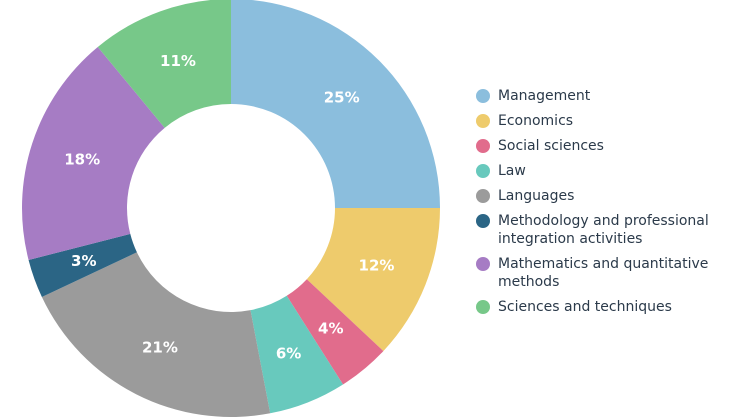  What do you see at coordinates (160, 347) in the screenshot?
I see `slice-percent-label: 21%` at bounding box center [160, 347].